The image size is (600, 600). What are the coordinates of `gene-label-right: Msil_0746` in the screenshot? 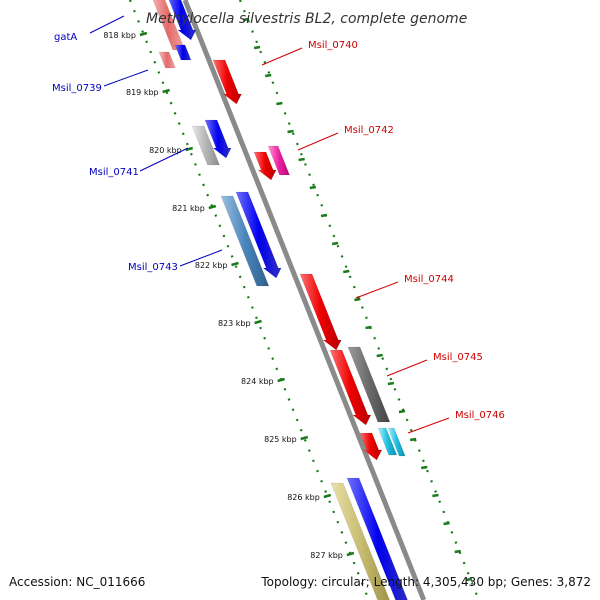 It's located at (480, 415).